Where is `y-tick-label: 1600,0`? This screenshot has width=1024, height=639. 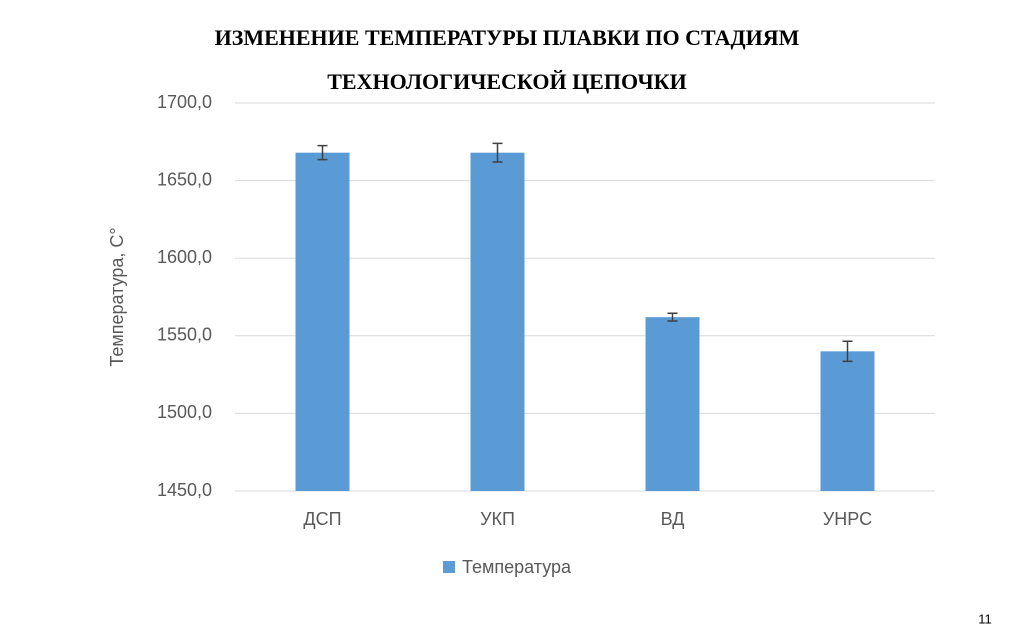 y-tick-label: 1600,0 is located at coordinates (184, 257).